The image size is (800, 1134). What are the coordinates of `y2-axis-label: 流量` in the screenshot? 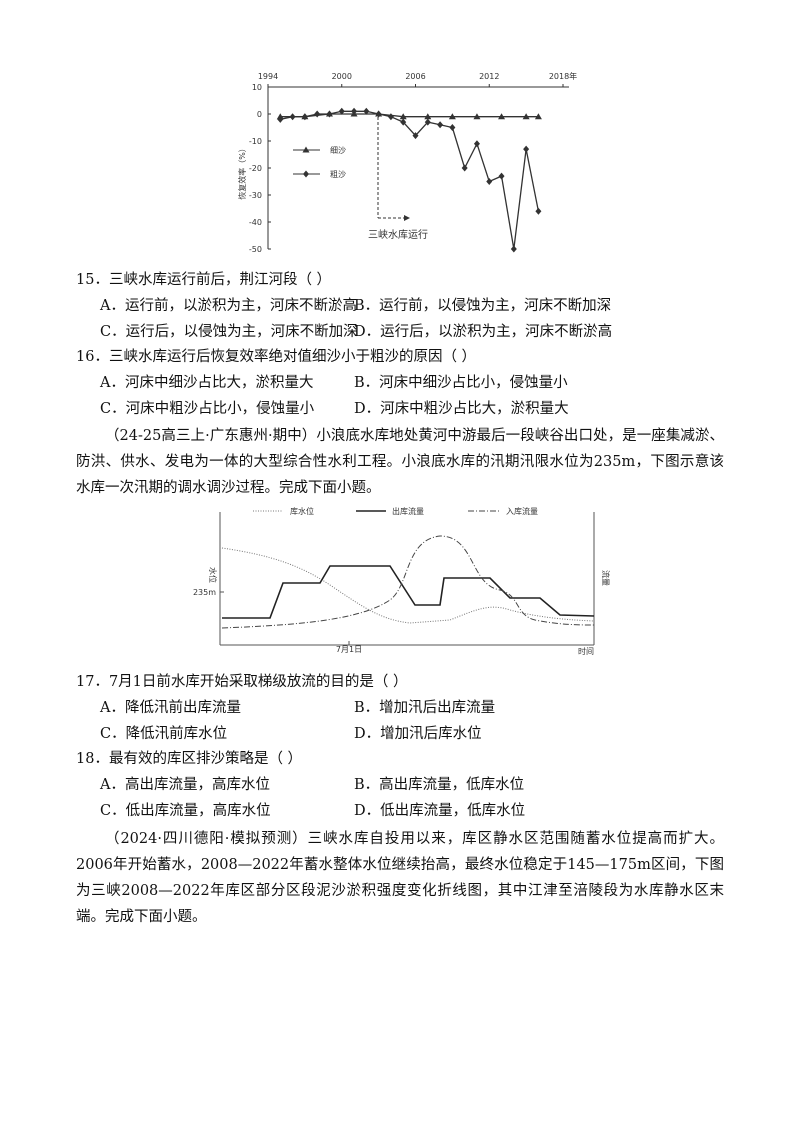 It's located at (606, 578).